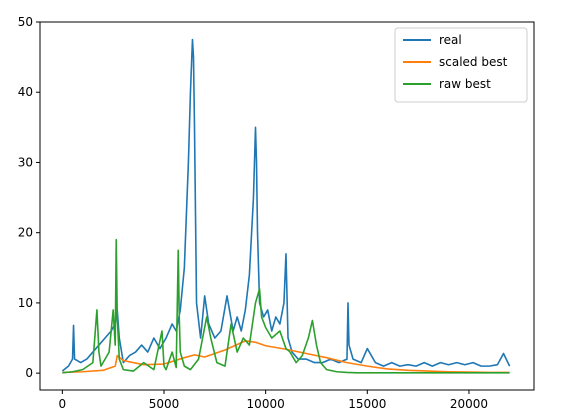 The width and height of the screenshot is (568, 420). Describe the element at coordinates (469, 404) in the screenshot. I see `x-tick-label: 20000` at that location.